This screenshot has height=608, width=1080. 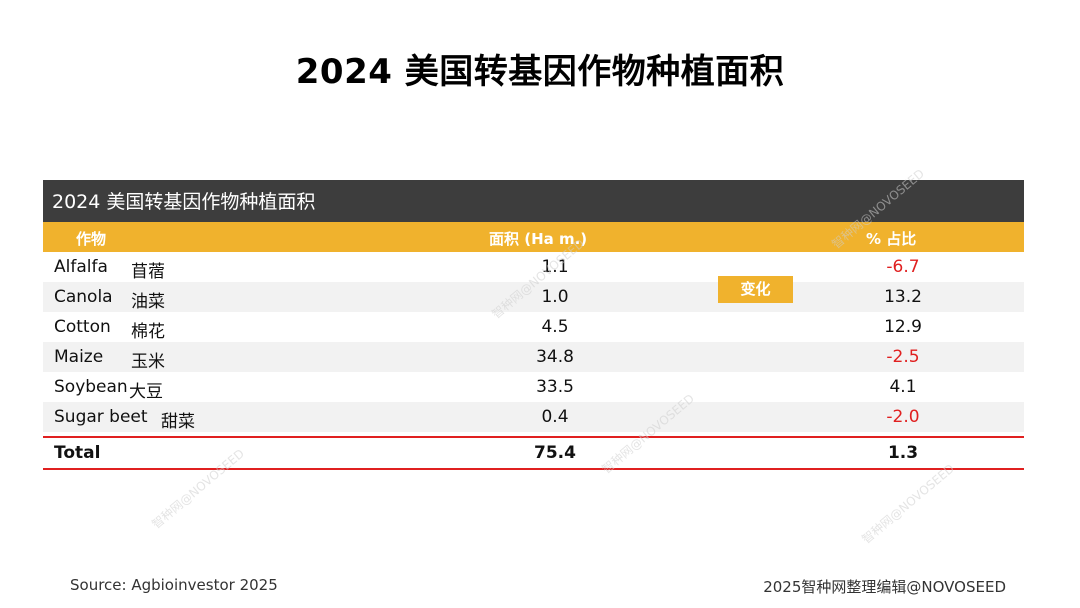 What do you see at coordinates (101, 417) in the screenshot?
I see `crop-name-en: Sugar beet` at bounding box center [101, 417].